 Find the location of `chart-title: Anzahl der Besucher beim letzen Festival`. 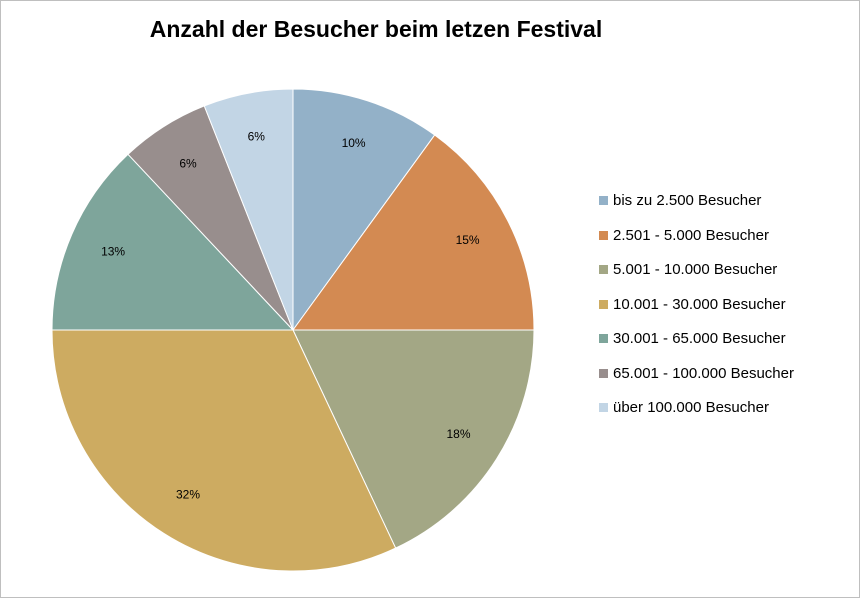

chart-title: Anzahl der Besucher beim letzen Festival is located at coordinates (376, 29).